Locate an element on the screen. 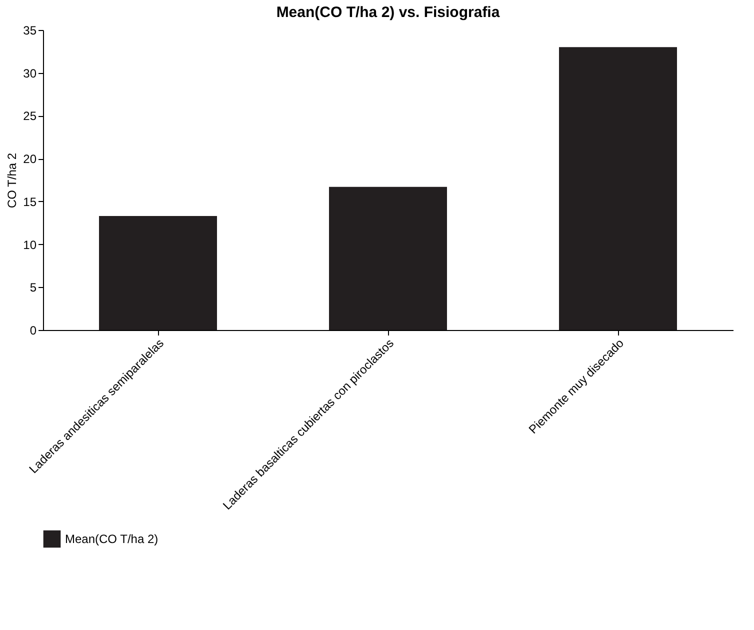 This screenshot has height=630, width=754. y-tick-label: 20 is located at coordinates (30, 159).